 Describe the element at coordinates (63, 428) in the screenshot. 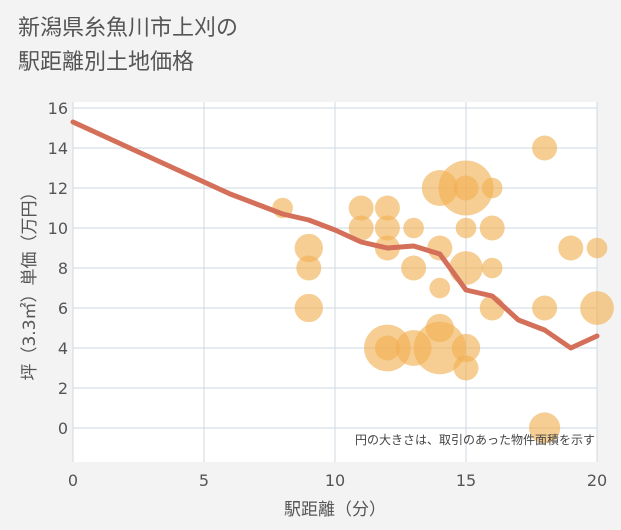

I see `y-tick-label: 0` at that location.